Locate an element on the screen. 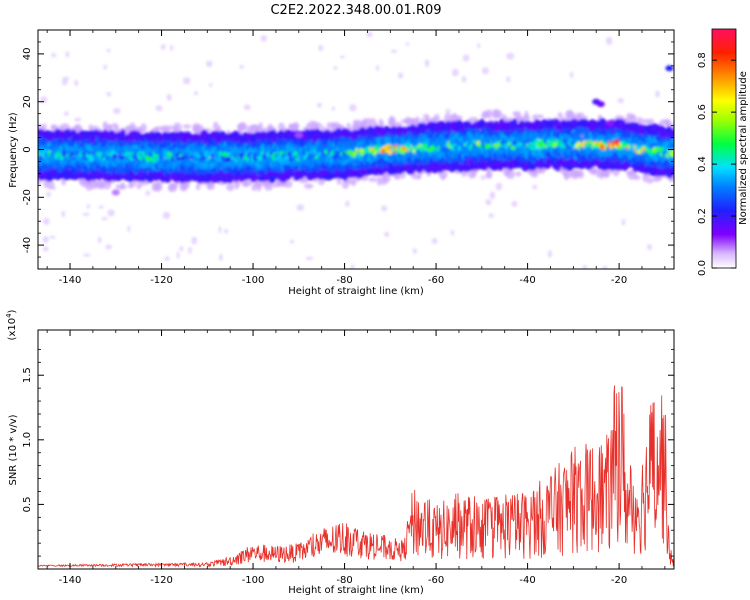 Image resolution: width=750 pixels, height=600 pixels. colorbar-frame is located at coordinates (724, 148).